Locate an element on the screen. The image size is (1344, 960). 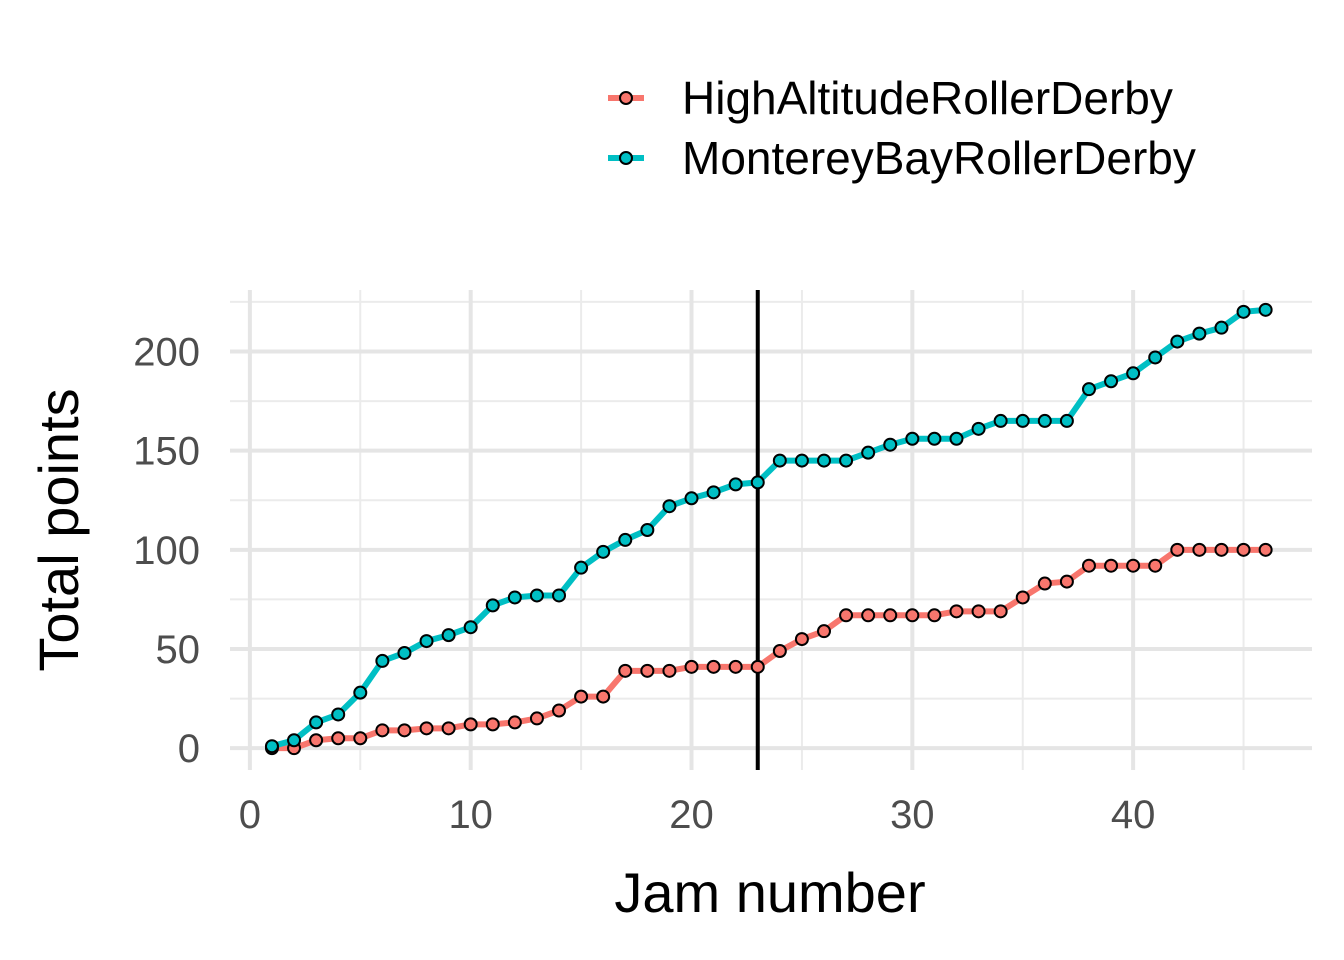
x-axis-tick-labels: 0 10 20 30 40 is located at coordinates (697, 815).